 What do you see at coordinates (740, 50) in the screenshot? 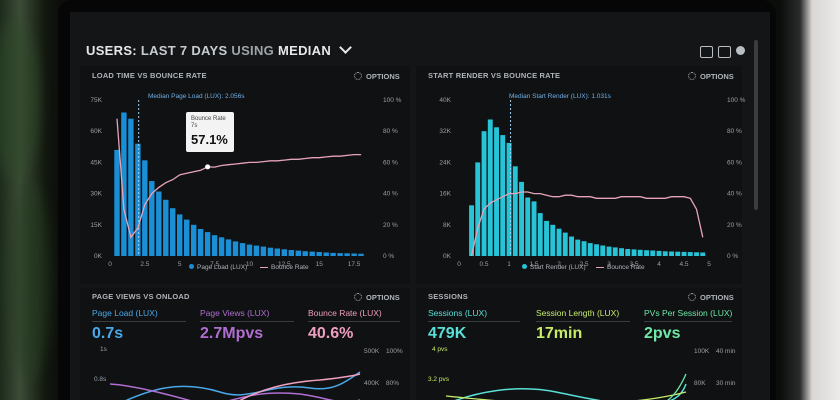
I see `help-icon` at bounding box center [740, 50].